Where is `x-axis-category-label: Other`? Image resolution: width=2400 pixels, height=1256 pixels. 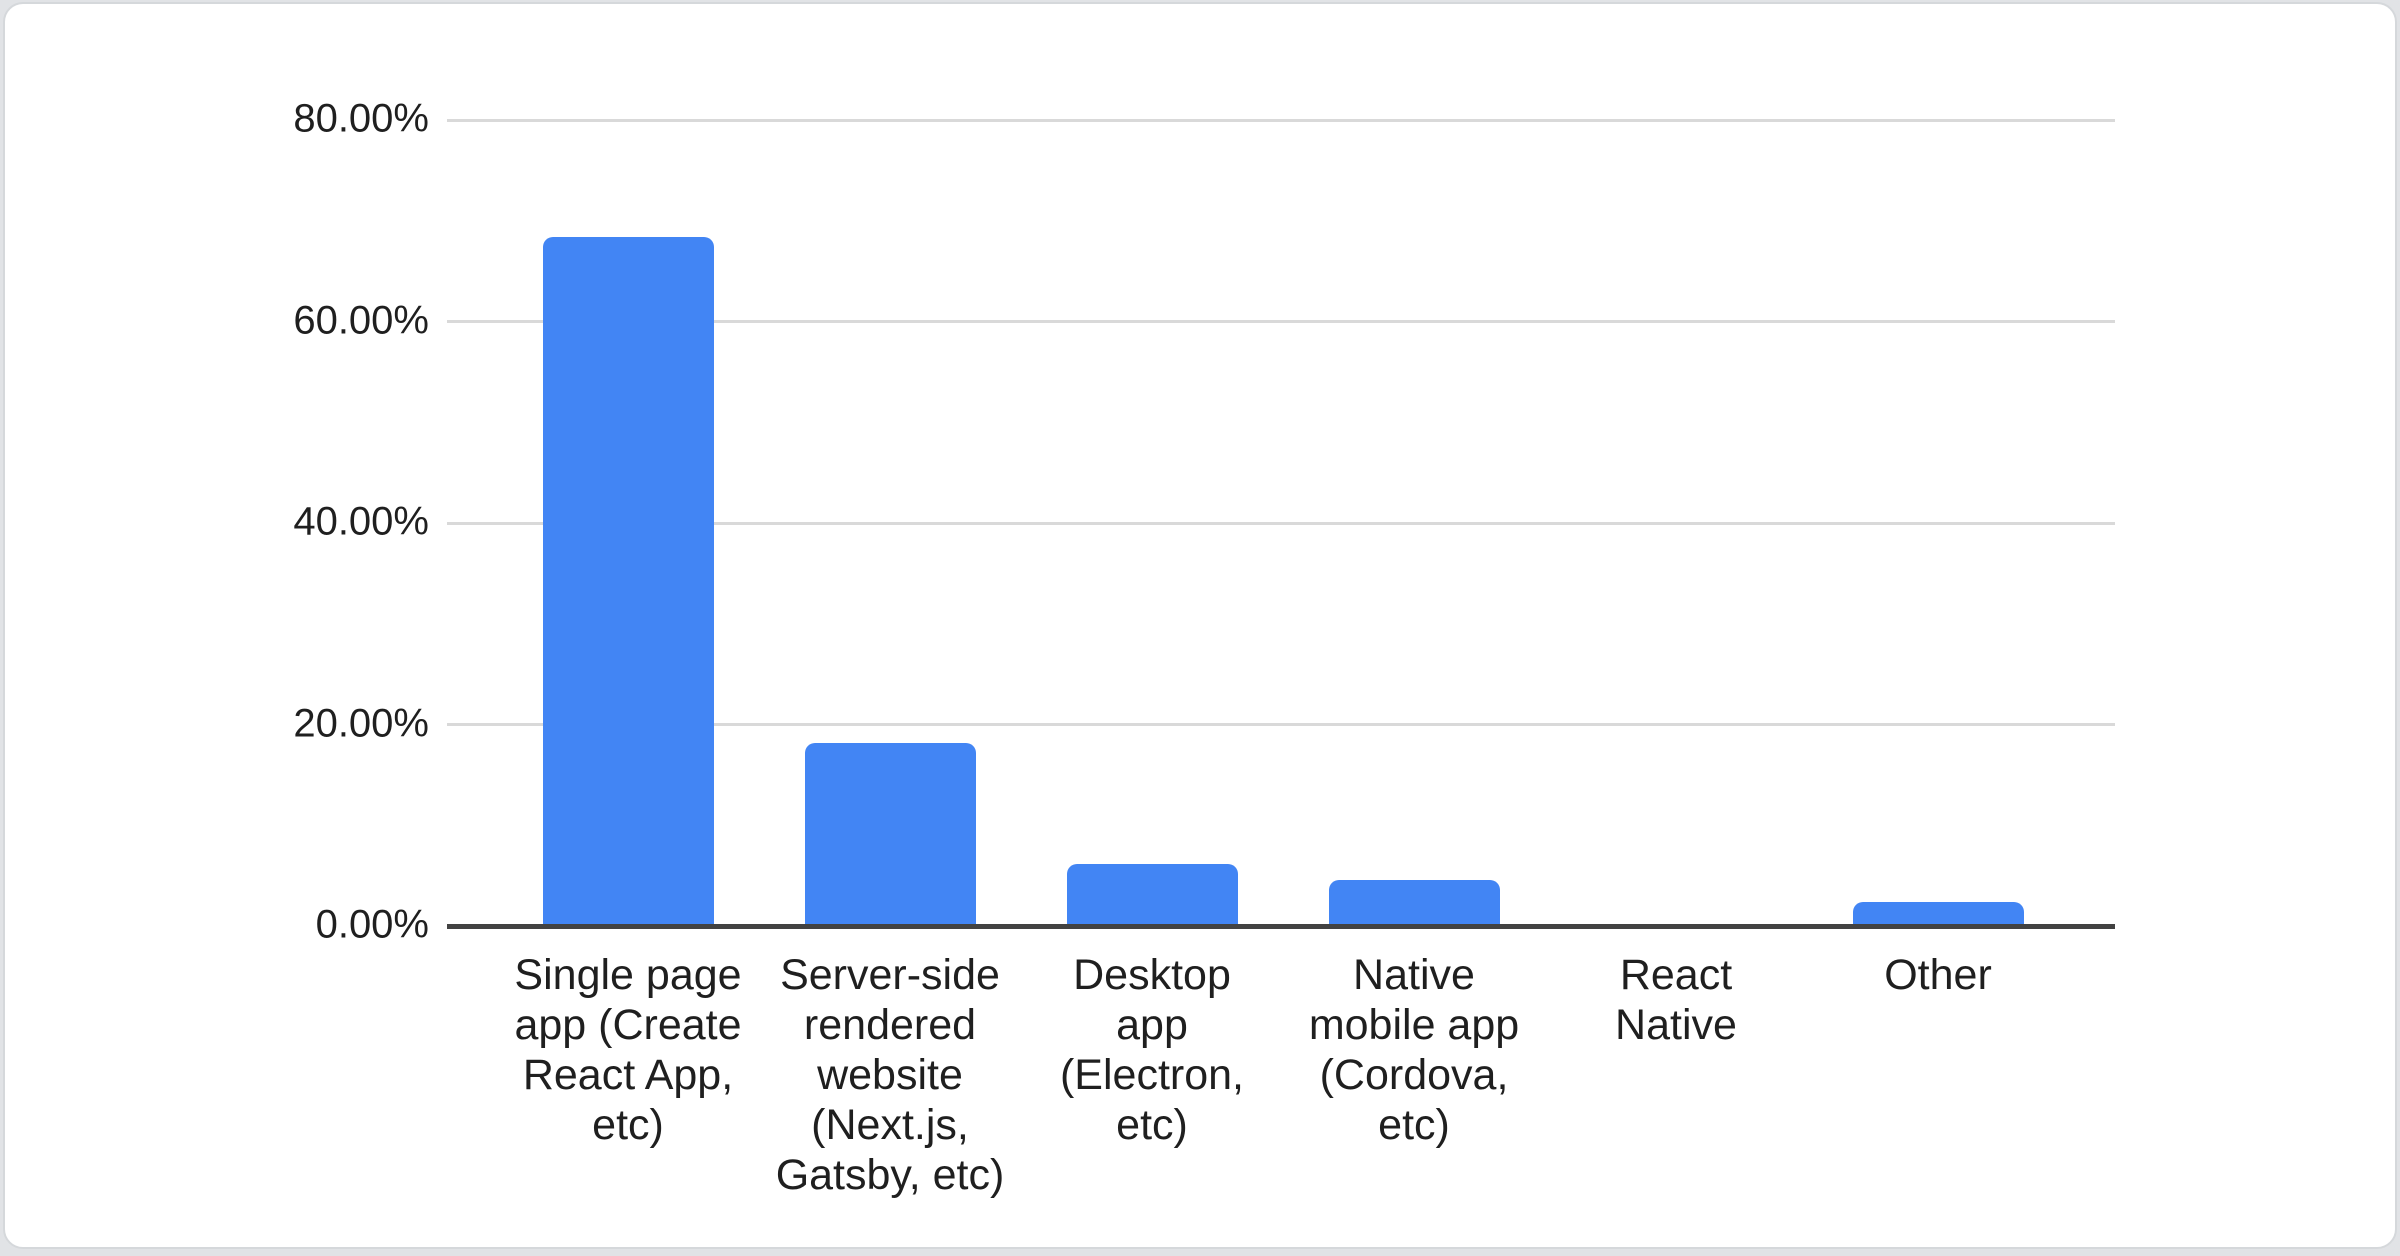 x-axis-category-label: Other is located at coordinates (1938, 975).